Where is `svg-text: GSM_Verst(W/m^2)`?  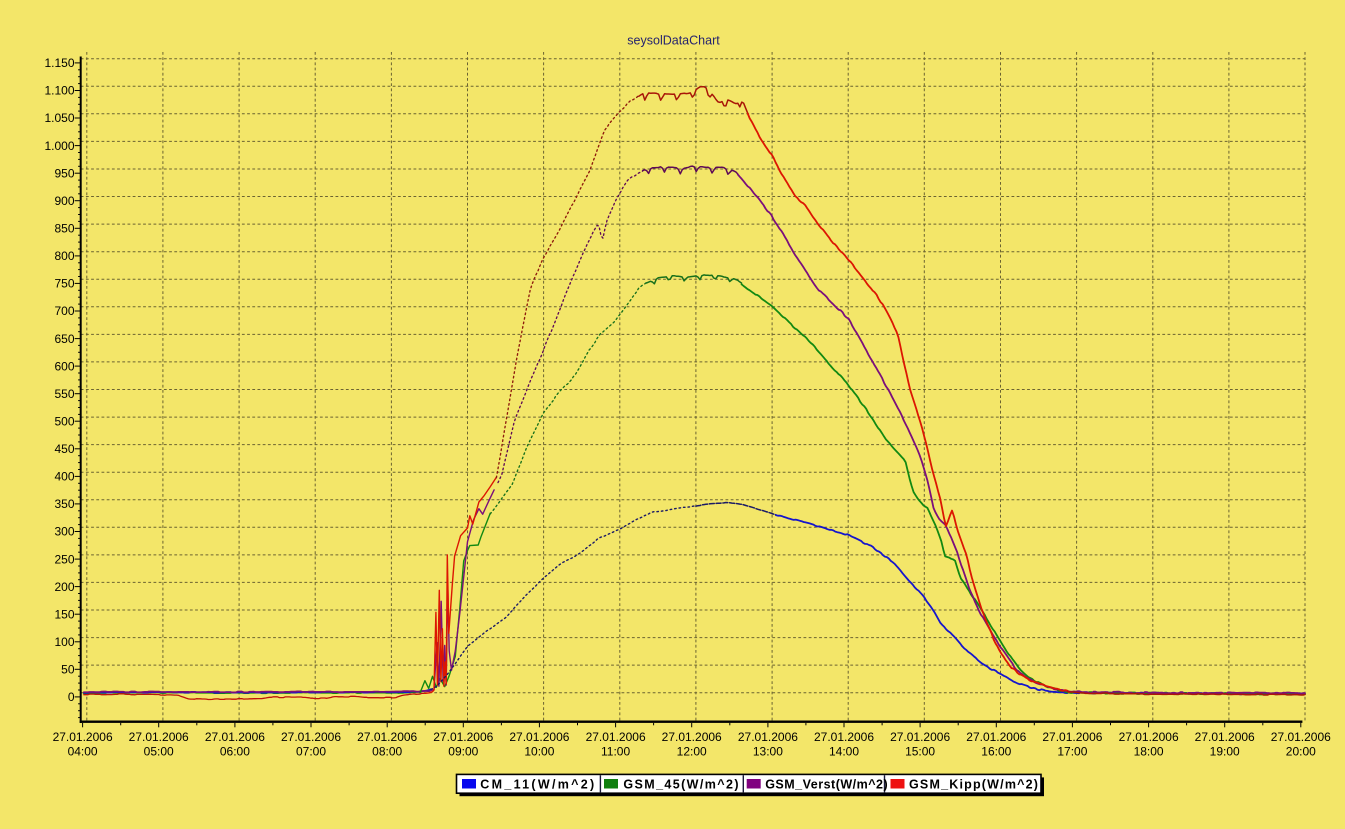
svg-text: GSM_Verst(W/m^2) is located at coordinates (826, 785).